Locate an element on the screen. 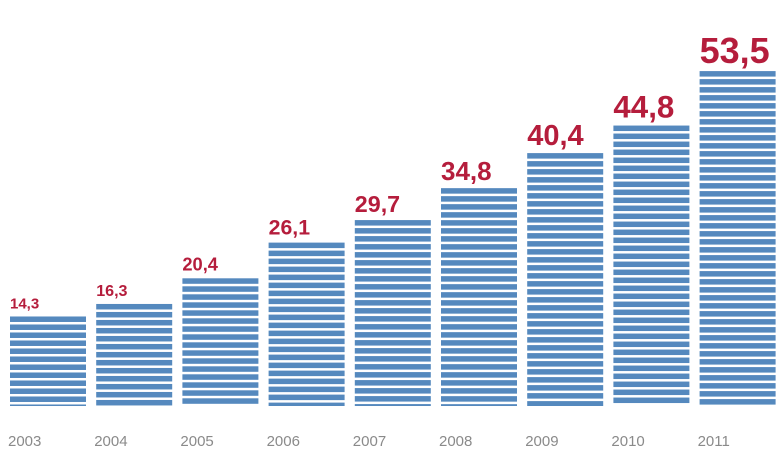 The image size is (778, 450). bar-2010 is located at coordinates (651, 264).